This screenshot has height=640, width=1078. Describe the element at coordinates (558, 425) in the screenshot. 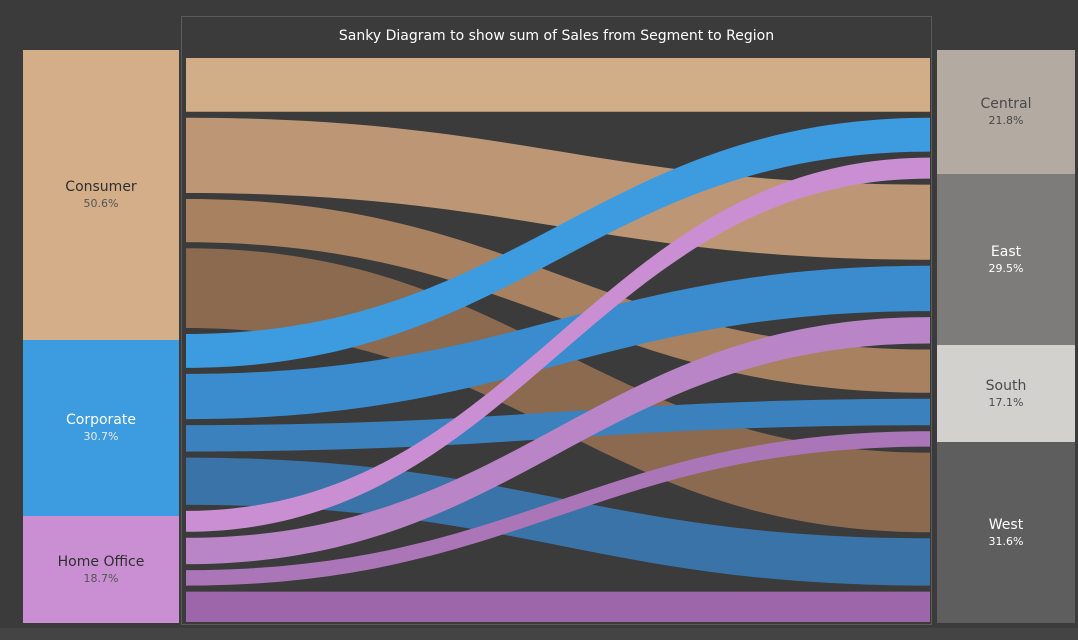

I see `flow-corporate-to-south` at that location.